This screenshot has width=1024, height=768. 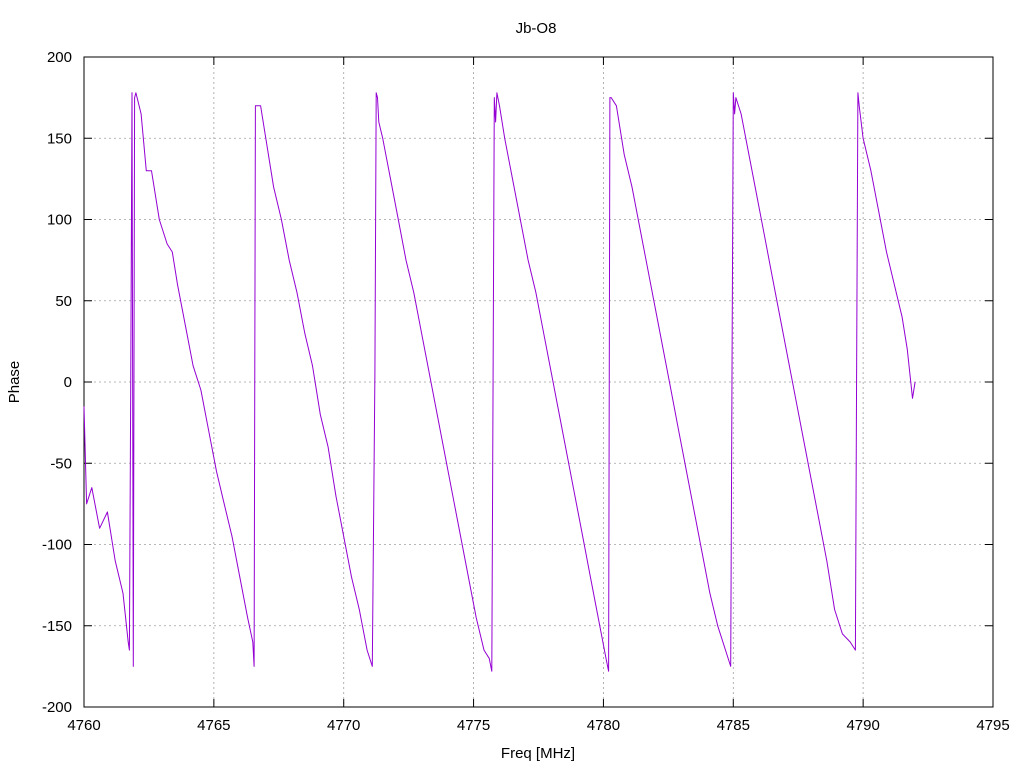 I want to click on x-tick-label: 4765, so click(x=213, y=725).